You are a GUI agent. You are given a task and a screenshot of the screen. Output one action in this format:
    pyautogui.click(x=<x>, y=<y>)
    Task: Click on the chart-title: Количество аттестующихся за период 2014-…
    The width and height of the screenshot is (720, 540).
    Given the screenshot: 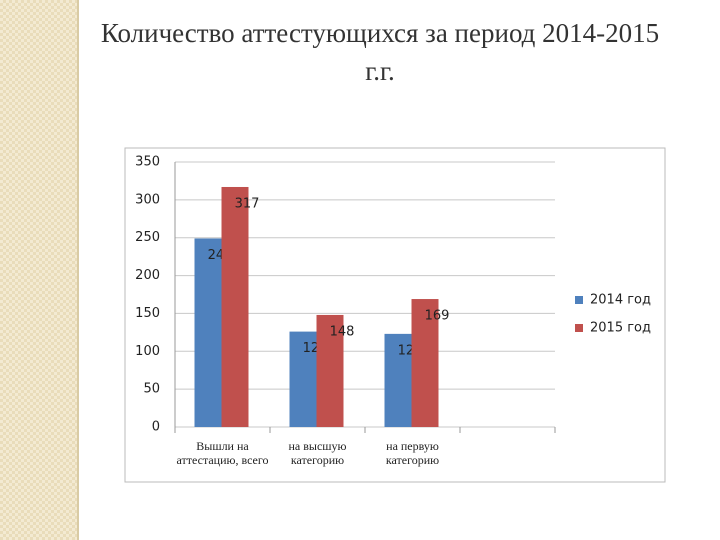 What is the action you would take?
    pyautogui.click(x=380, y=52)
    